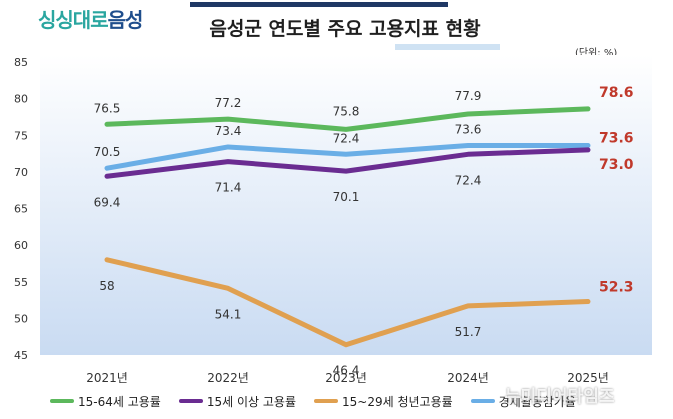 The height and width of the screenshot is (419, 673). Describe the element at coordinates (251, 401) in the screenshot. I see `legend-label: 15세 이상 고용률` at that location.